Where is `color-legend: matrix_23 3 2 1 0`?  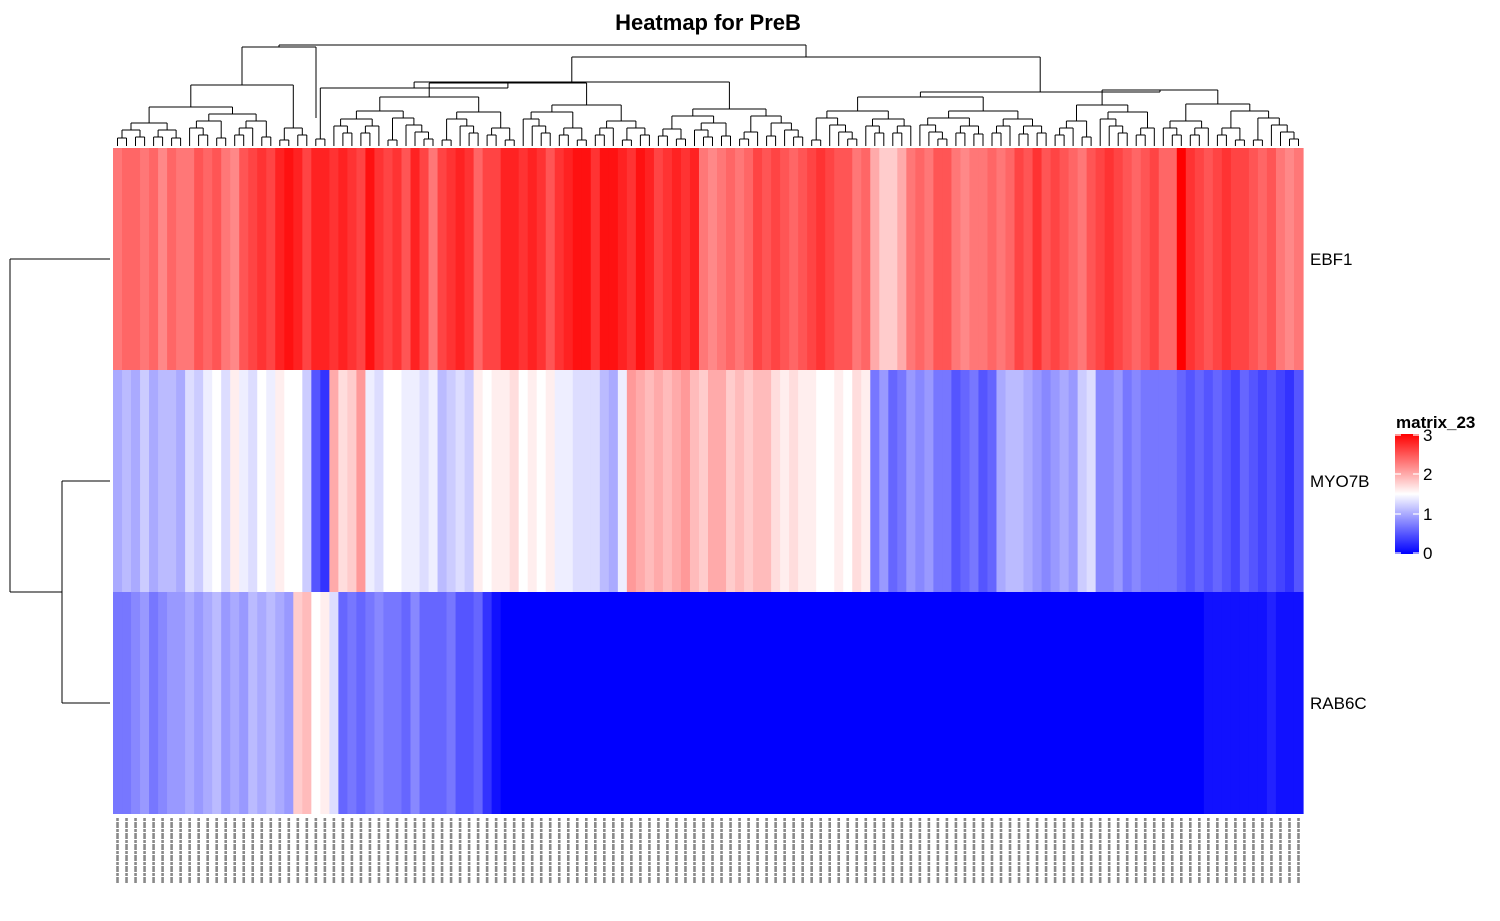 color-legend: matrix_23 3 2 1 0 is located at coordinates (1435, 488).